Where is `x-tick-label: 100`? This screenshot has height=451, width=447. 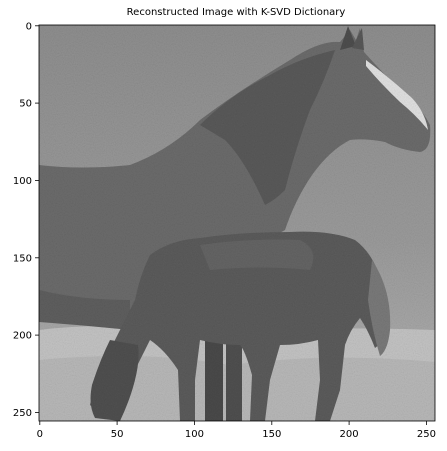 x-tick-label: 100 is located at coordinates (194, 434).